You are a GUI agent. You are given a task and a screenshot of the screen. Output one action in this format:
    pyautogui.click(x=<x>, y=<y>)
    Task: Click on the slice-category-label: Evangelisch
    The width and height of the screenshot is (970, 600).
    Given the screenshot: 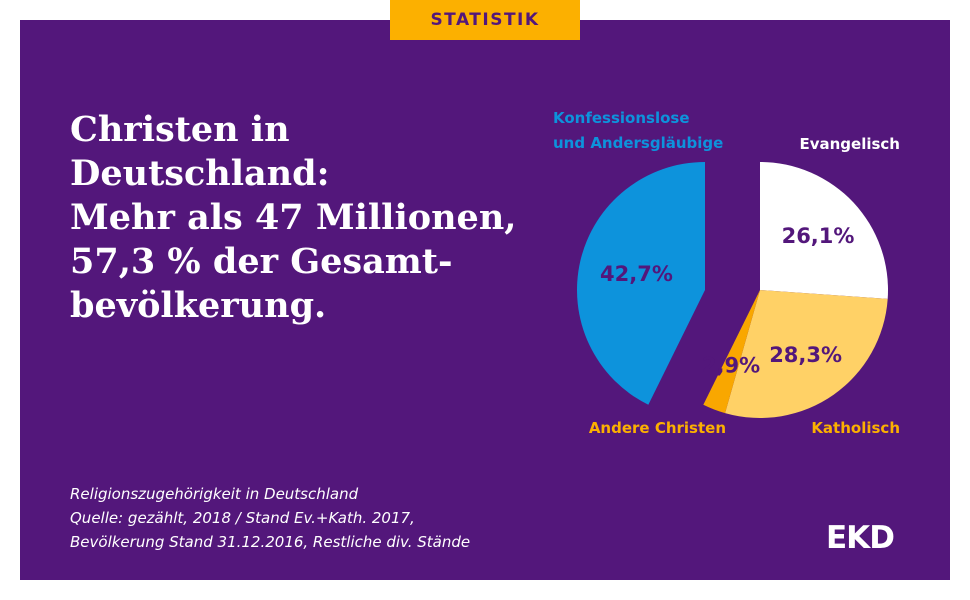 What is the action you would take?
    pyautogui.click(x=849, y=144)
    